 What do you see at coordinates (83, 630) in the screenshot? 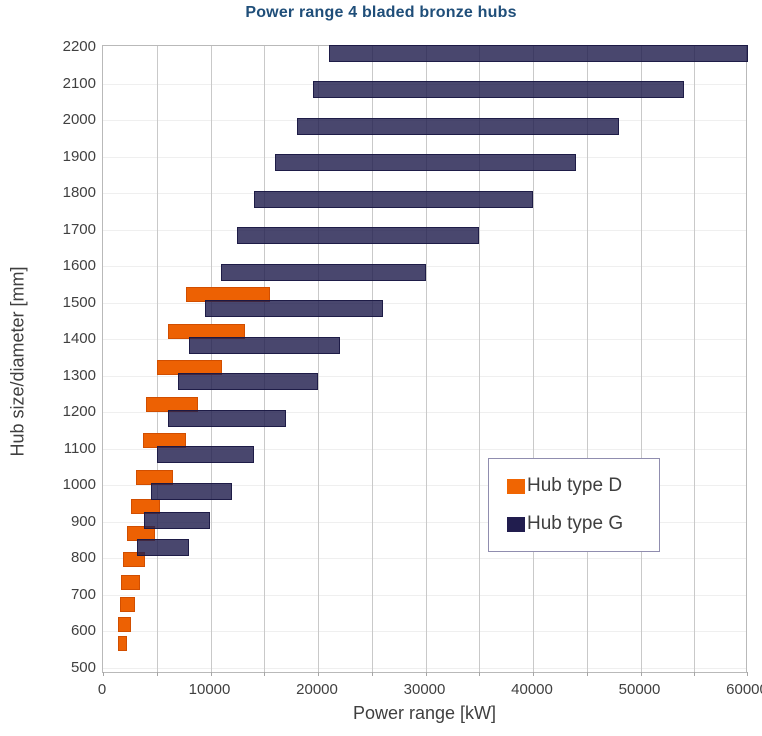
I see `y-tick-label: 600` at bounding box center [83, 630].